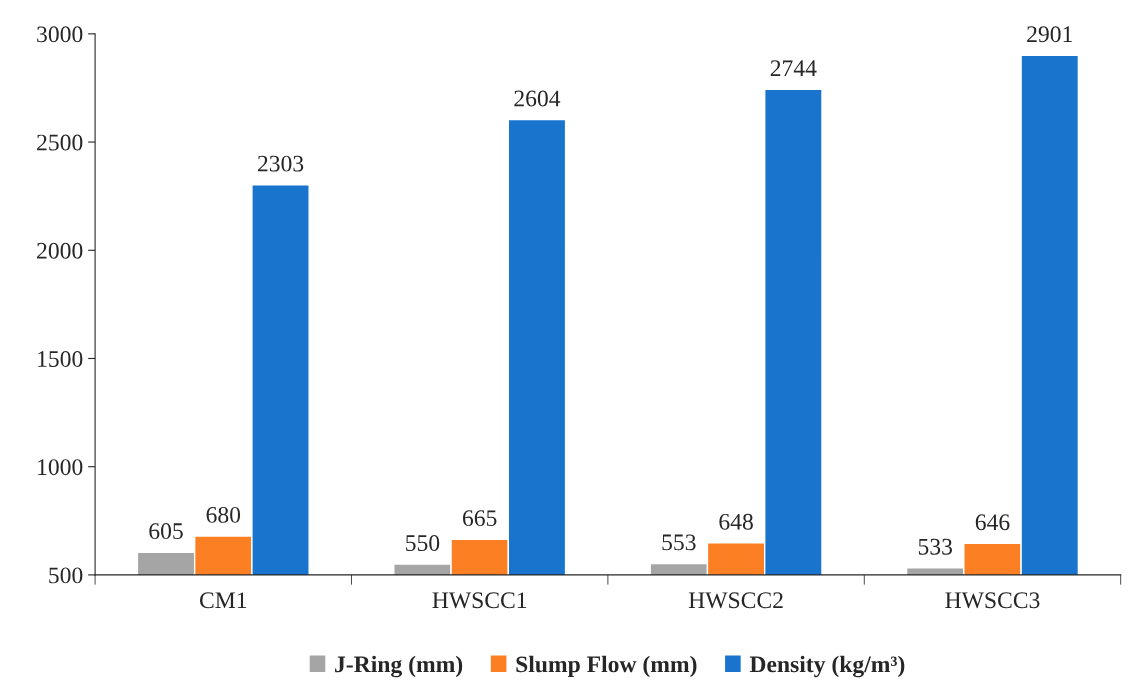 The image size is (1132, 691). Describe the element at coordinates (60, 34) in the screenshot. I see `y-tick-label: 3000` at that location.